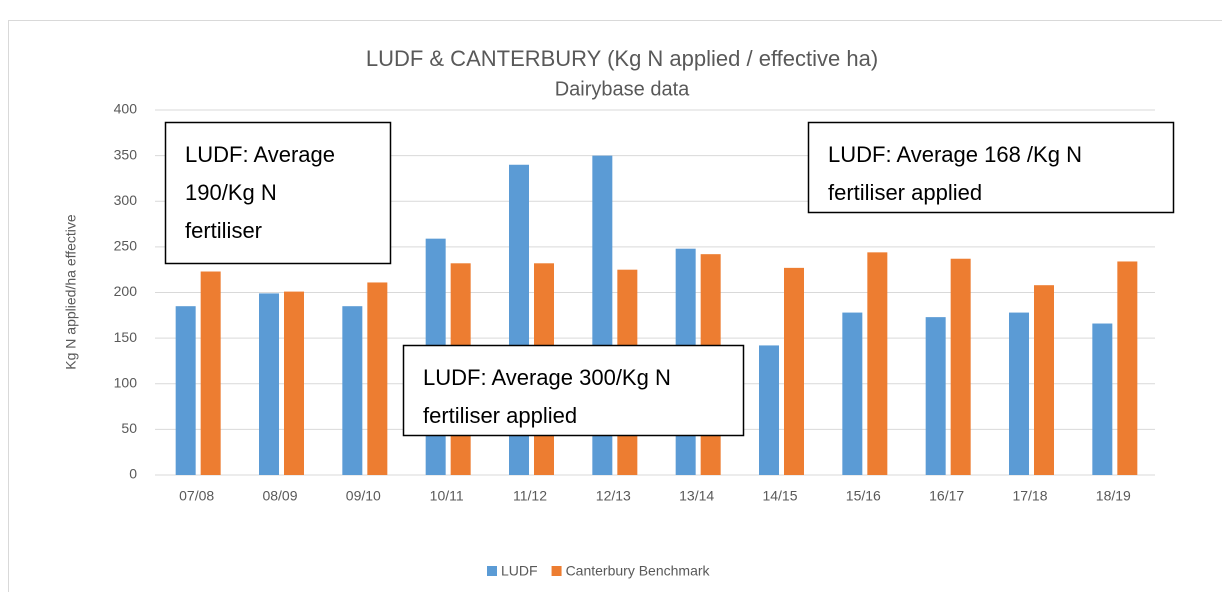 The image size is (1222, 592). Describe the element at coordinates (260, 154) in the screenshot. I see `annotation-text: LUDF: Average` at that location.